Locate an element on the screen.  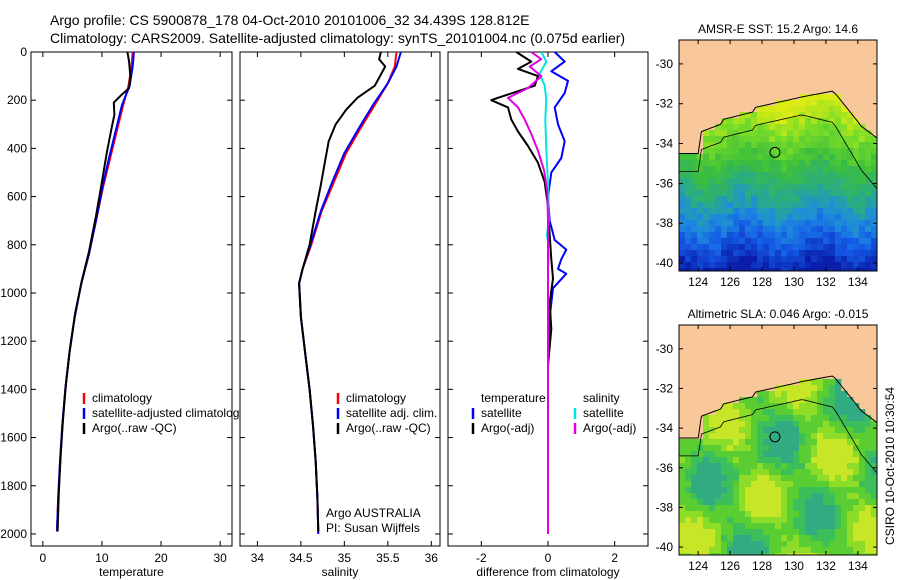
y-tick-label: -30 is located at coordinates (665, 349).